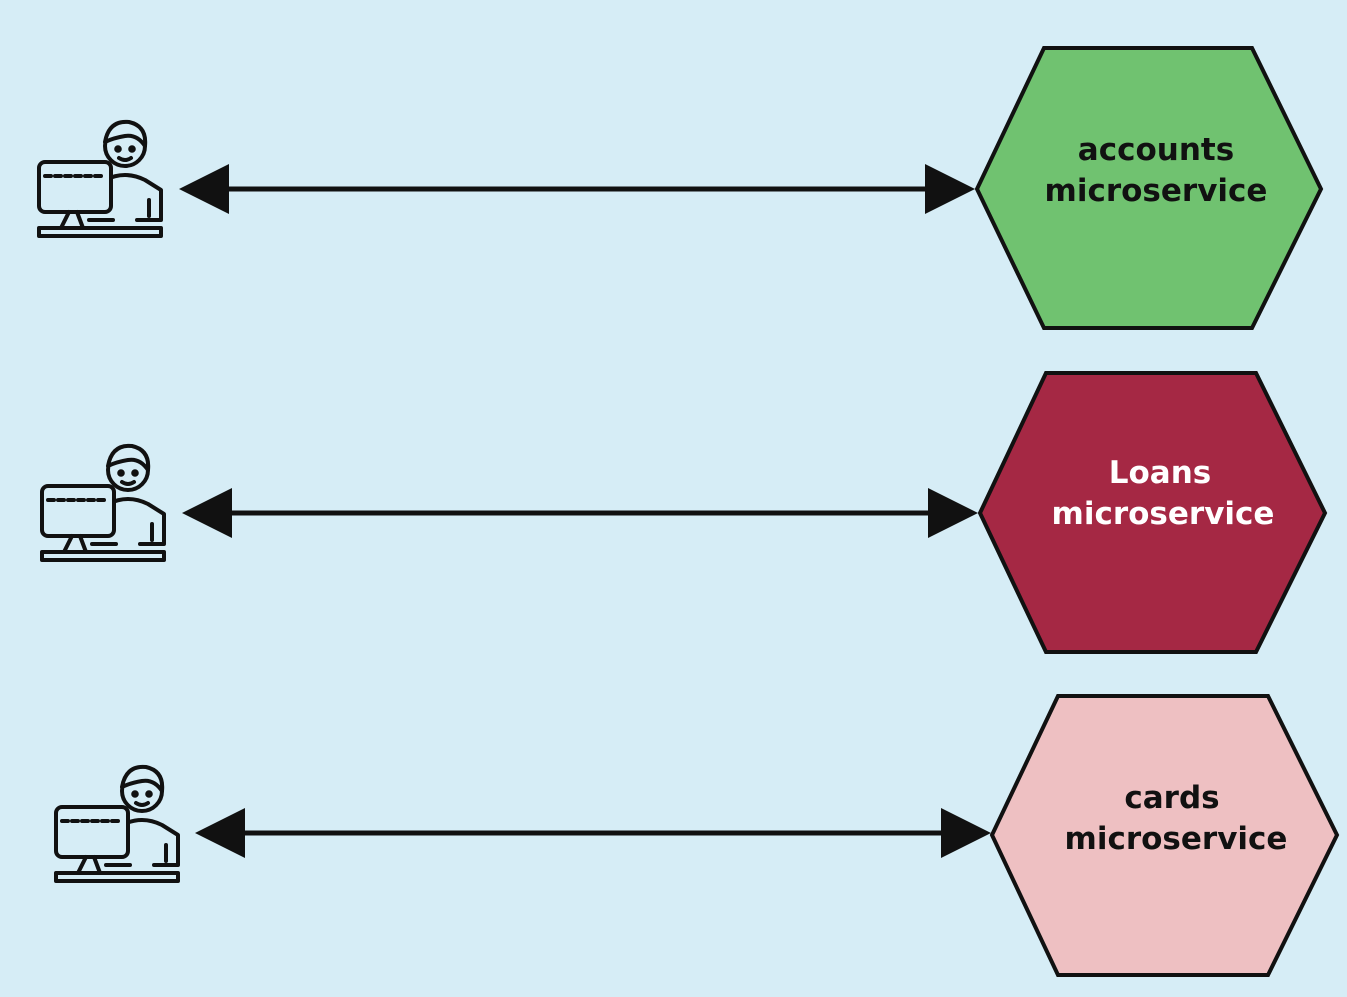  I want to click on cards-microservice-hexagon, so click(1164, 835).